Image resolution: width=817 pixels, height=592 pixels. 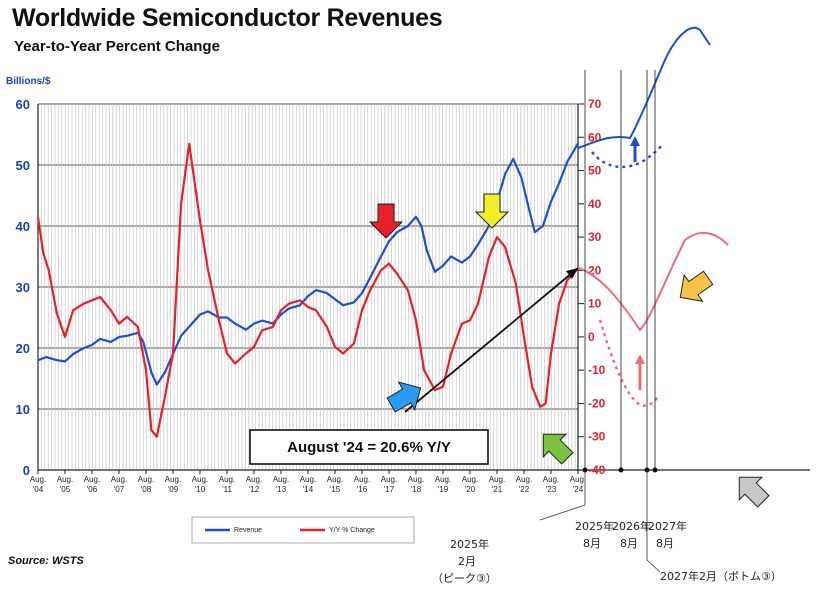 I want to click on yellow-down-arrow, so click(x=492, y=211).